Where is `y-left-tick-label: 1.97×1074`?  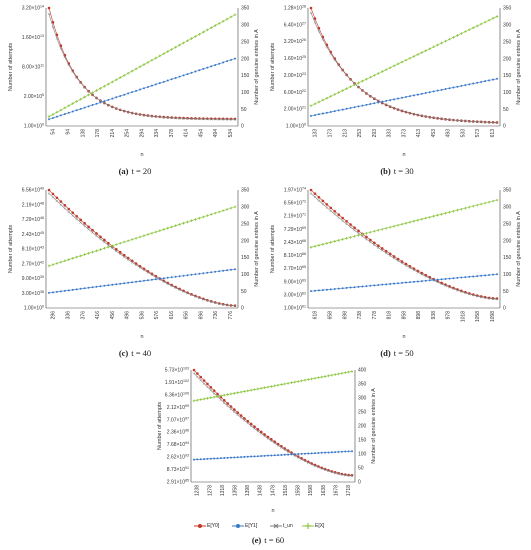
y-left-tick-label: 1.97×1074 is located at coordinates (295, 190).